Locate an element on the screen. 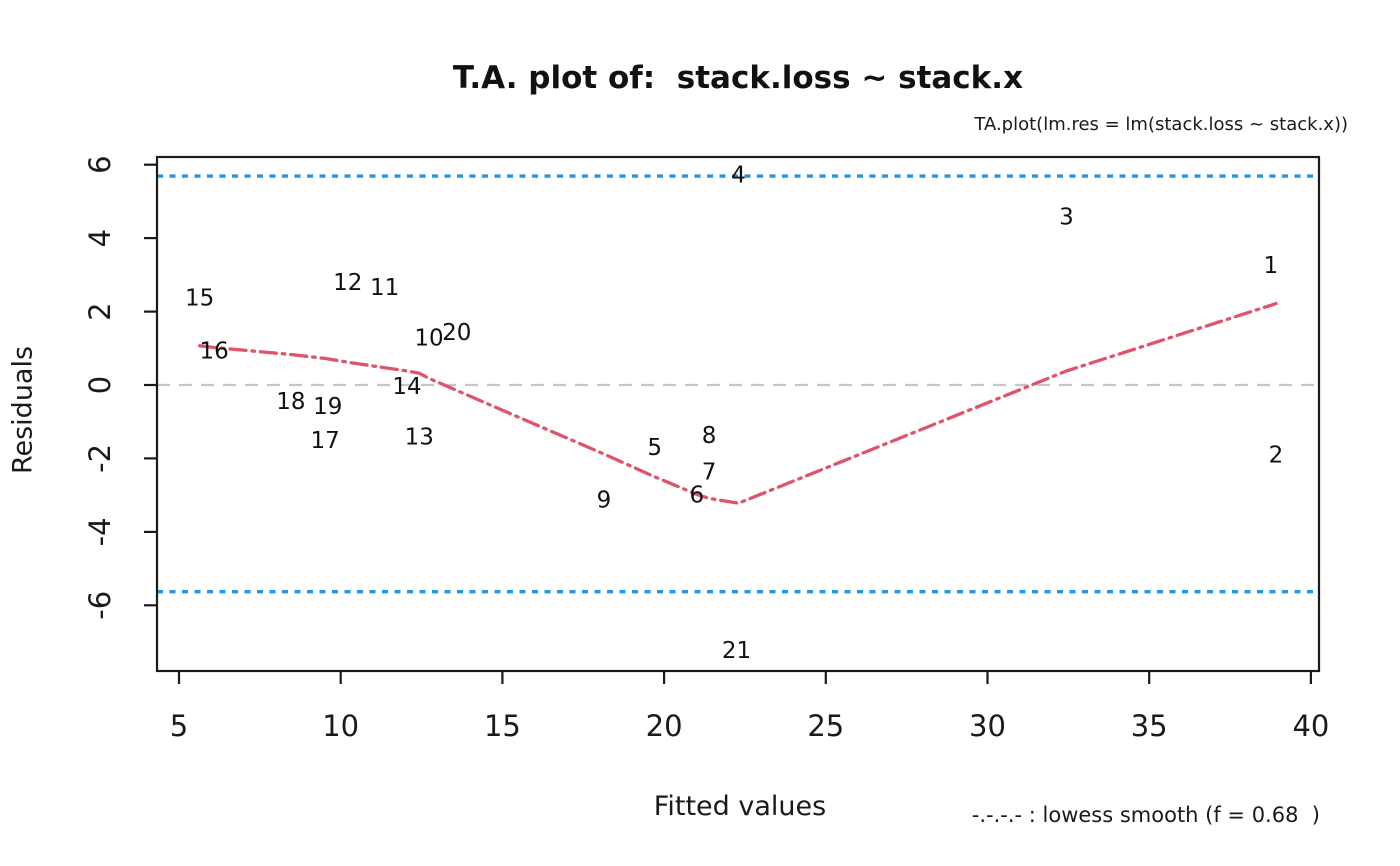  x-tick-label: 20 is located at coordinates (664, 726).